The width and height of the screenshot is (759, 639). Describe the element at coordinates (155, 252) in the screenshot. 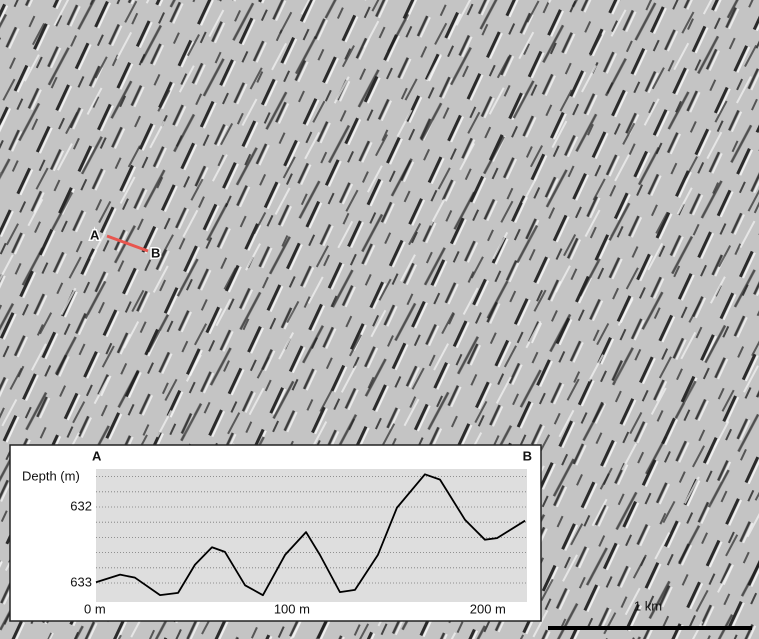

I see `map-label-b: B` at that location.